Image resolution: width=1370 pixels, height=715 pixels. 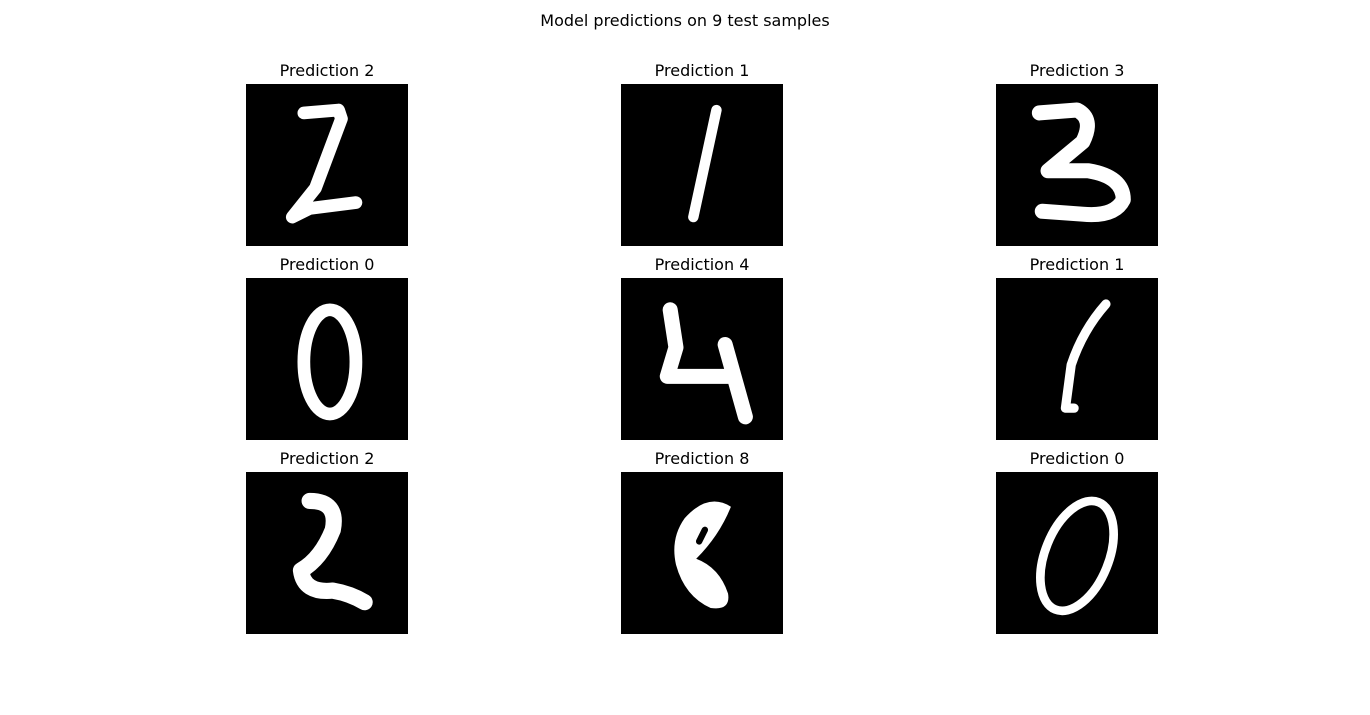 I want to click on sample-panel: Prediction 4, so click(x=702, y=347).